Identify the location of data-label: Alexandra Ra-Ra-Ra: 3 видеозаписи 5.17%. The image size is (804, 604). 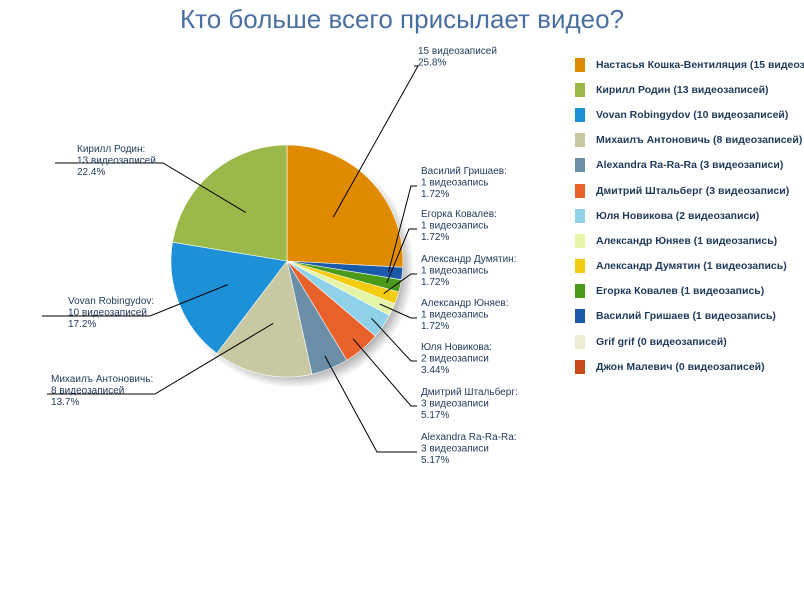
(469, 449).